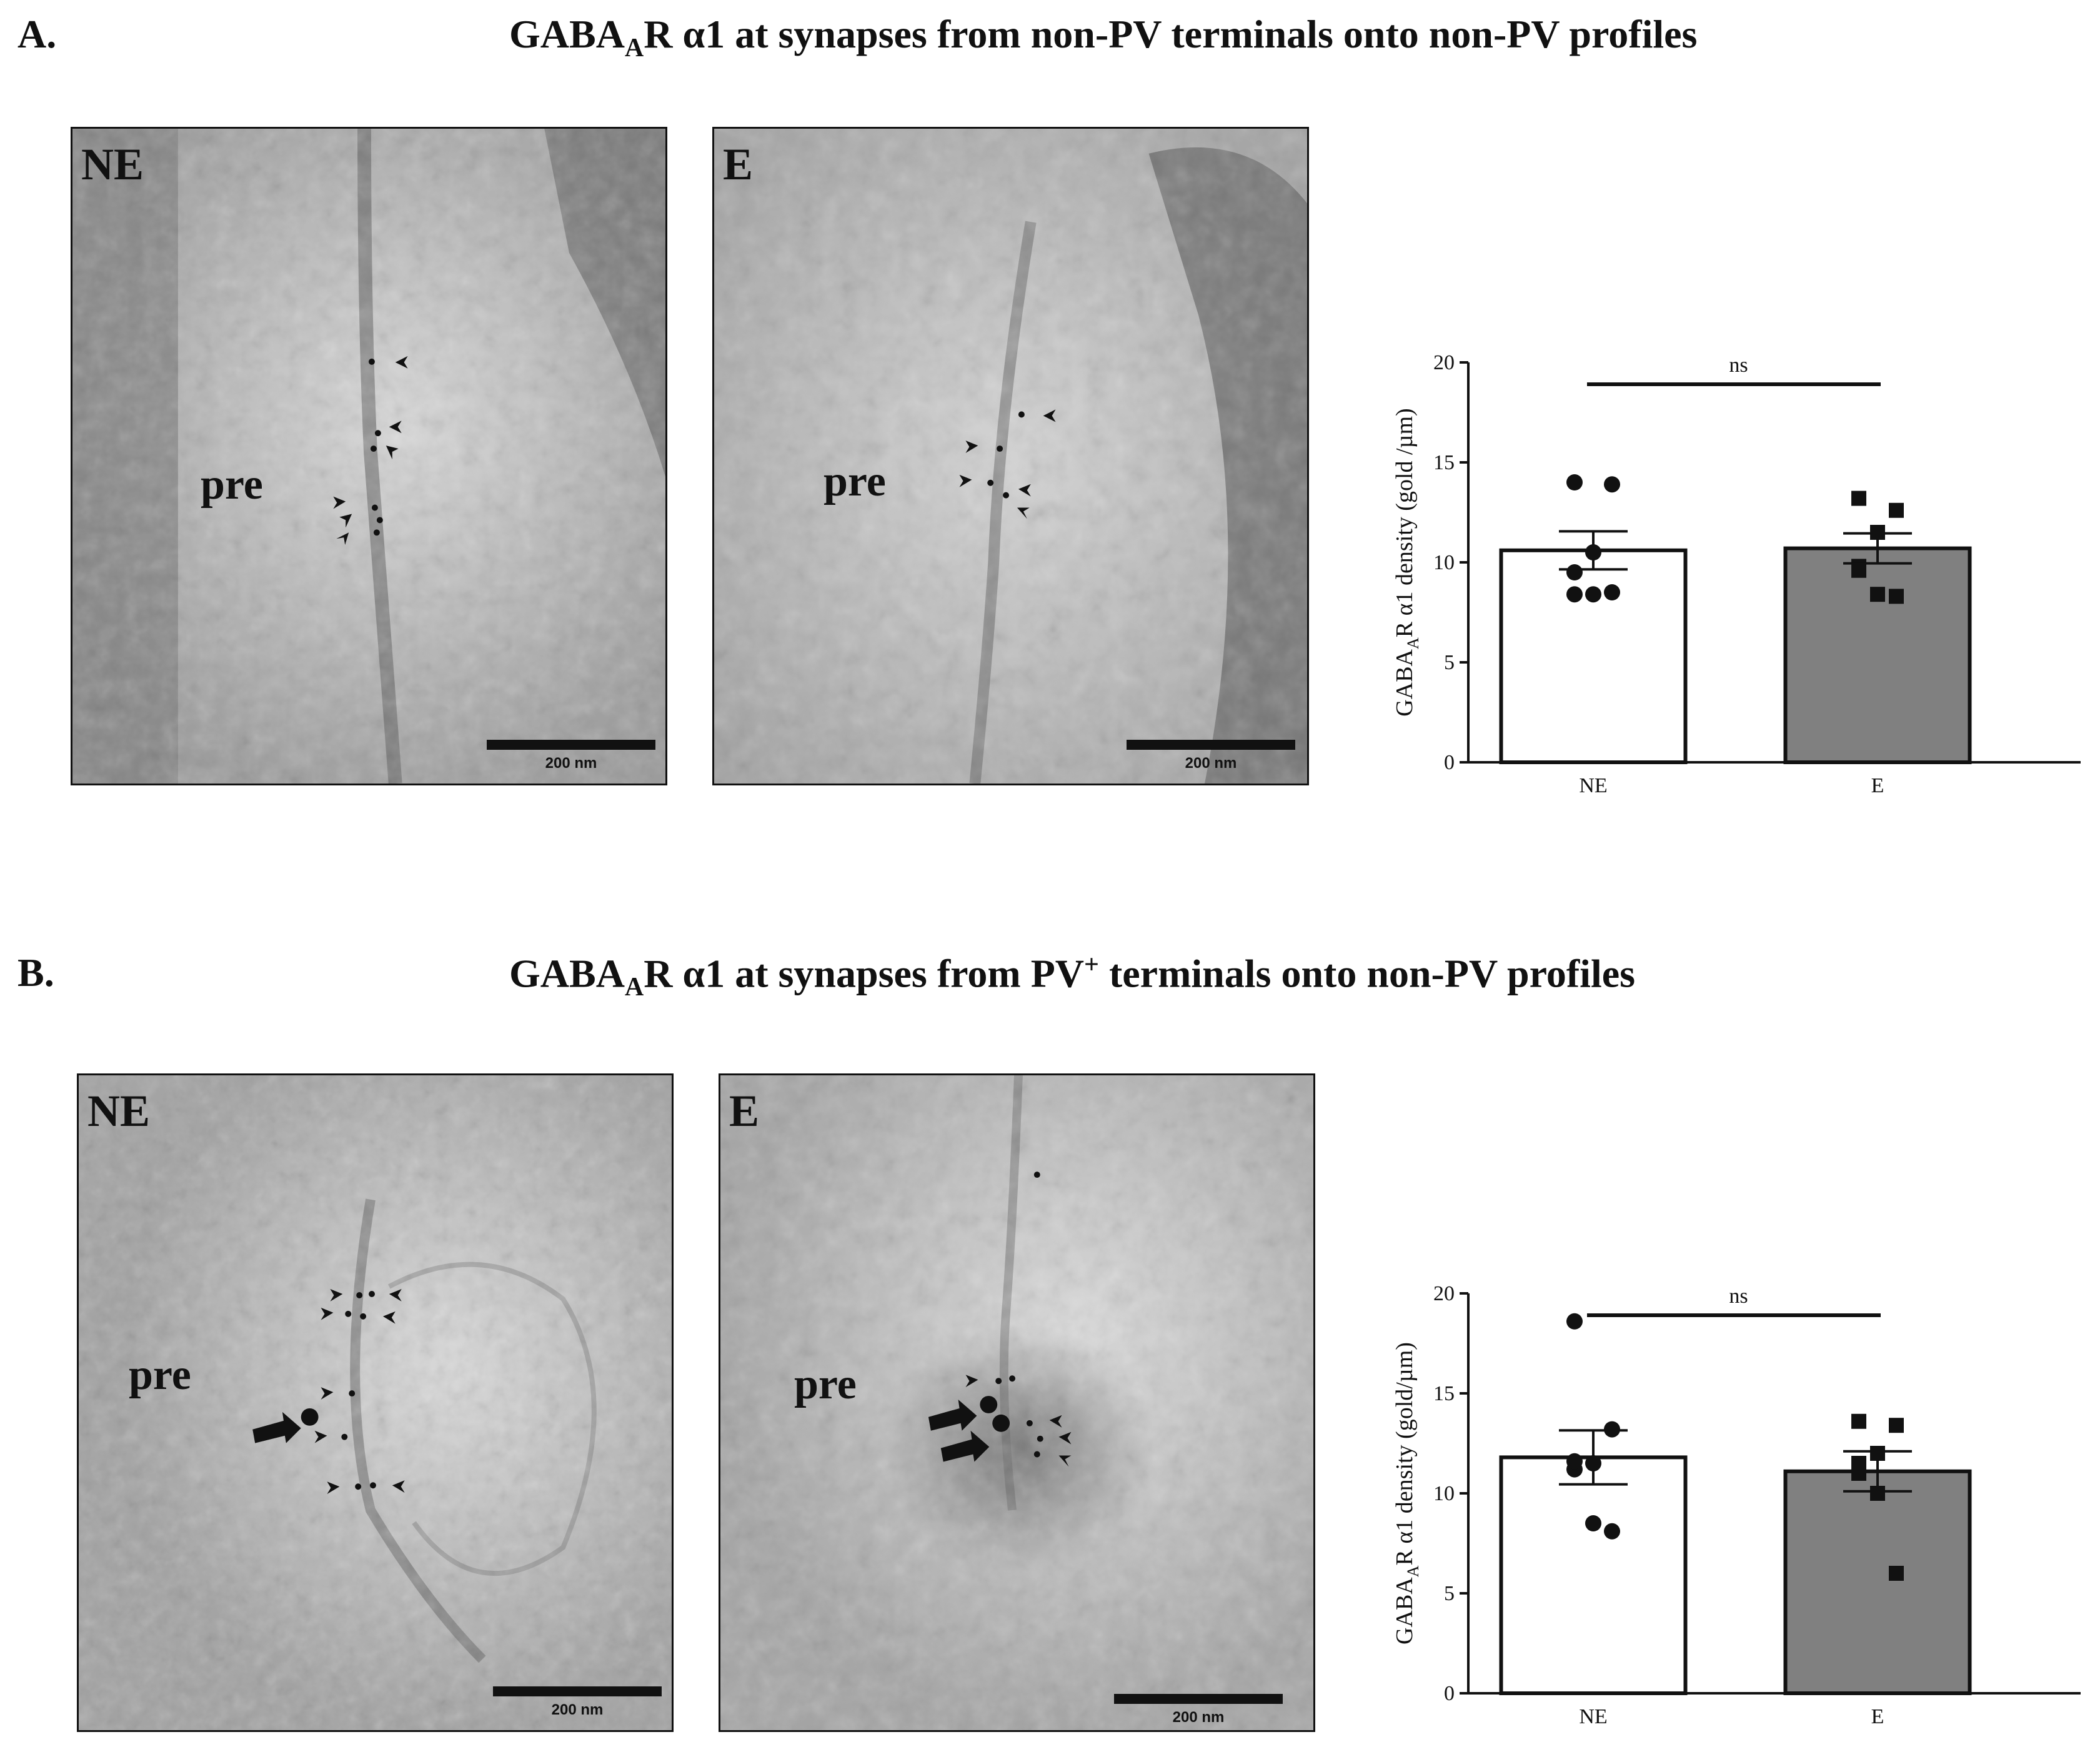 This screenshot has width=2100, height=1742. I want to click on y-axis-label: GABAAR α1 density (gold /µm), so click(1406, 562).